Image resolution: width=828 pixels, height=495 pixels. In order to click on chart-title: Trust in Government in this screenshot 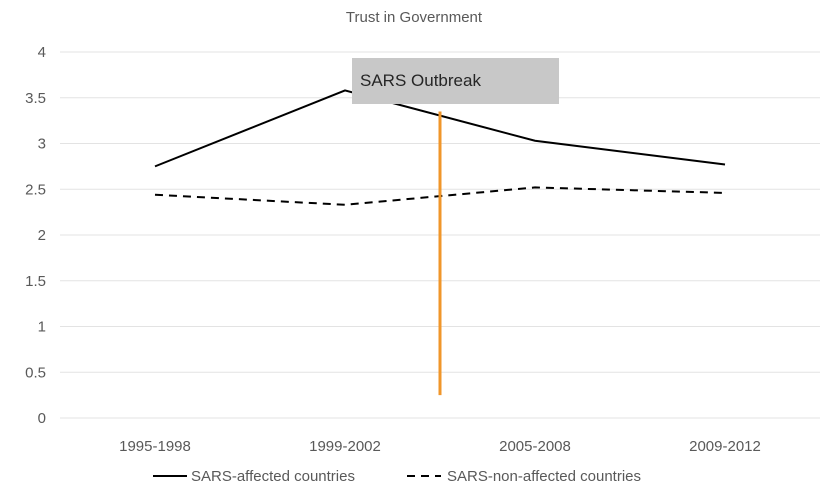, I will do `click(414, 17)`.